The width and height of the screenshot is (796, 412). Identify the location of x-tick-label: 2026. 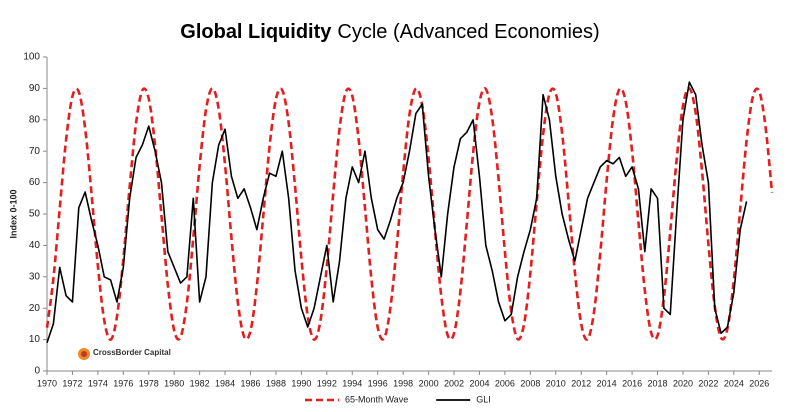
(759, 383).